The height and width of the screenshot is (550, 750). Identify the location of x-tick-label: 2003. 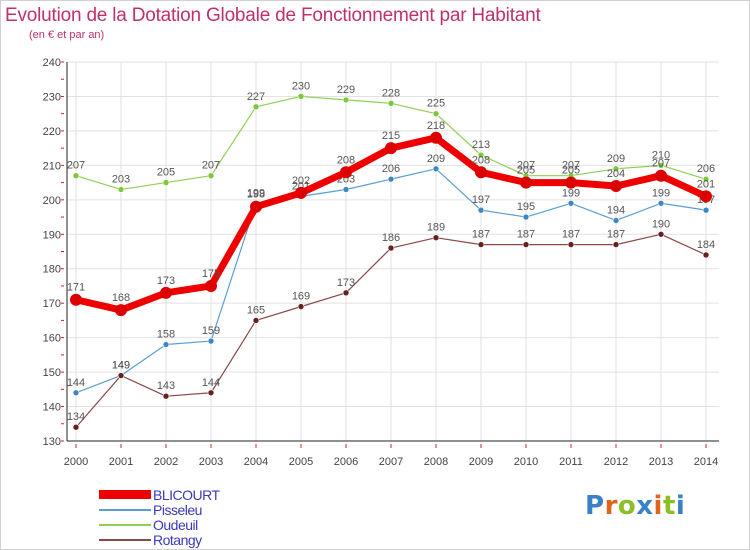
(211, 462).